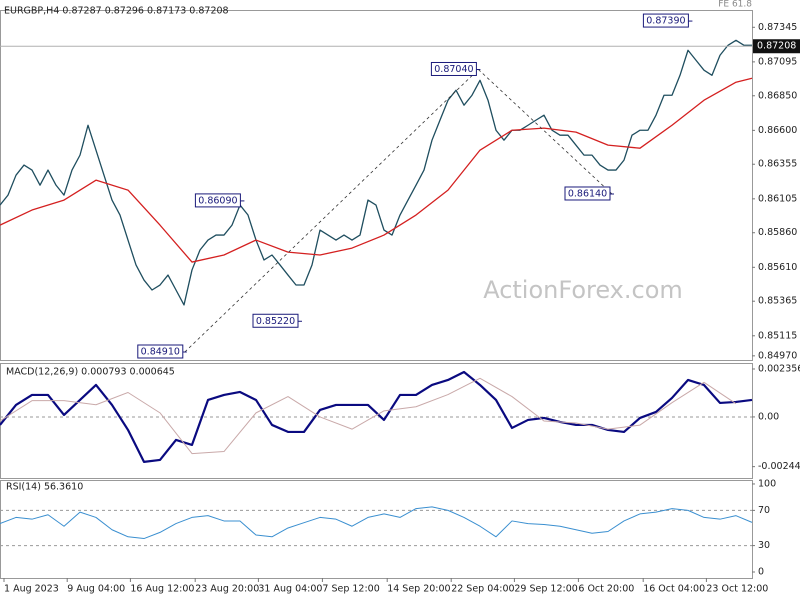  I want to click on pivot-label: 0.87040, so click(453, 69).